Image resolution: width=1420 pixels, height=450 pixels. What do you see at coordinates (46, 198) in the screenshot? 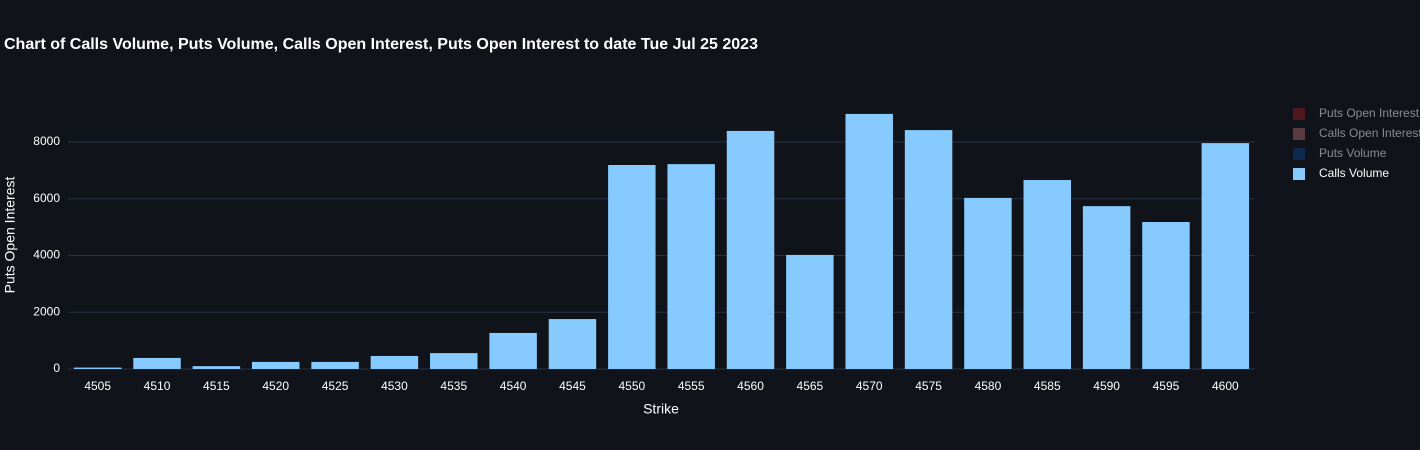
I see `y-tick-label: 6000` at bounding box center [46, 198].